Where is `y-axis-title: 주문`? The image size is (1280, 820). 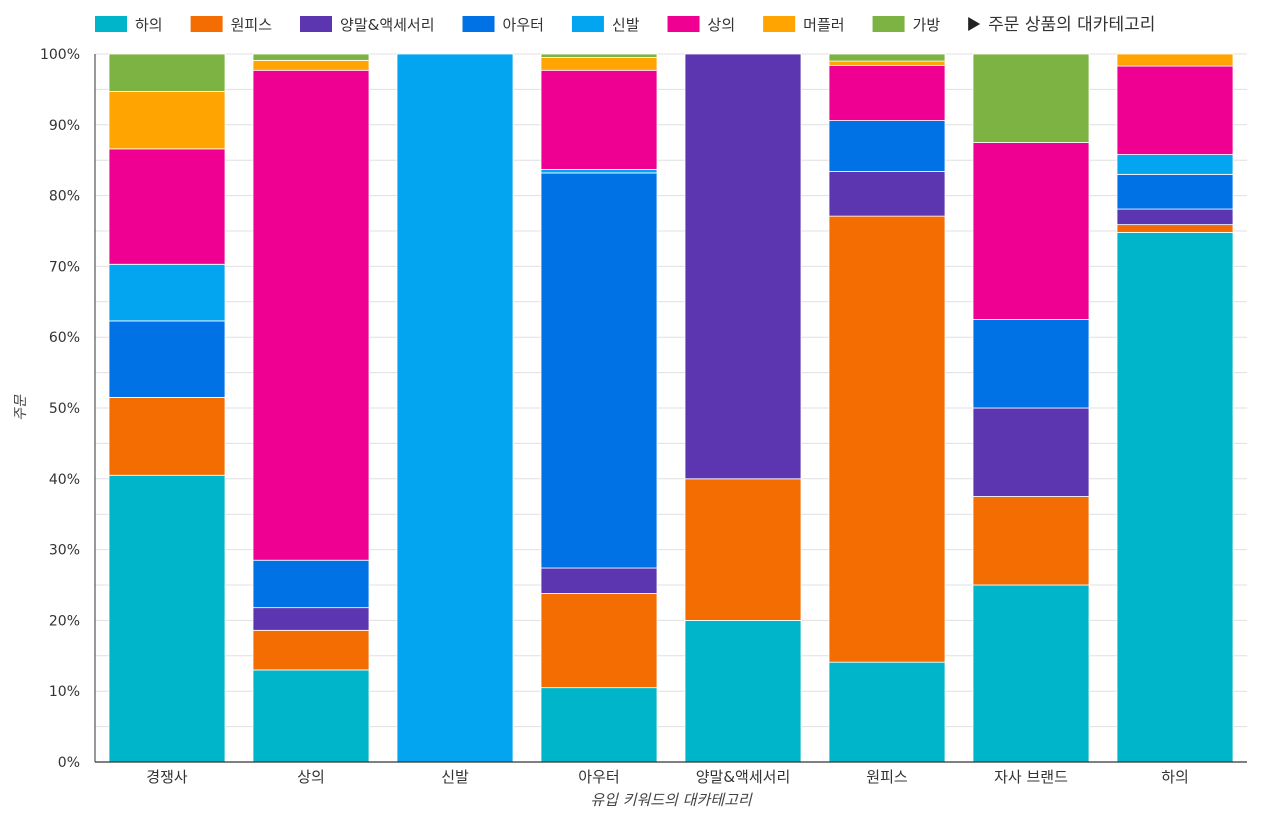
y-axis-title: 주문 is located at coordinates (21, 407).